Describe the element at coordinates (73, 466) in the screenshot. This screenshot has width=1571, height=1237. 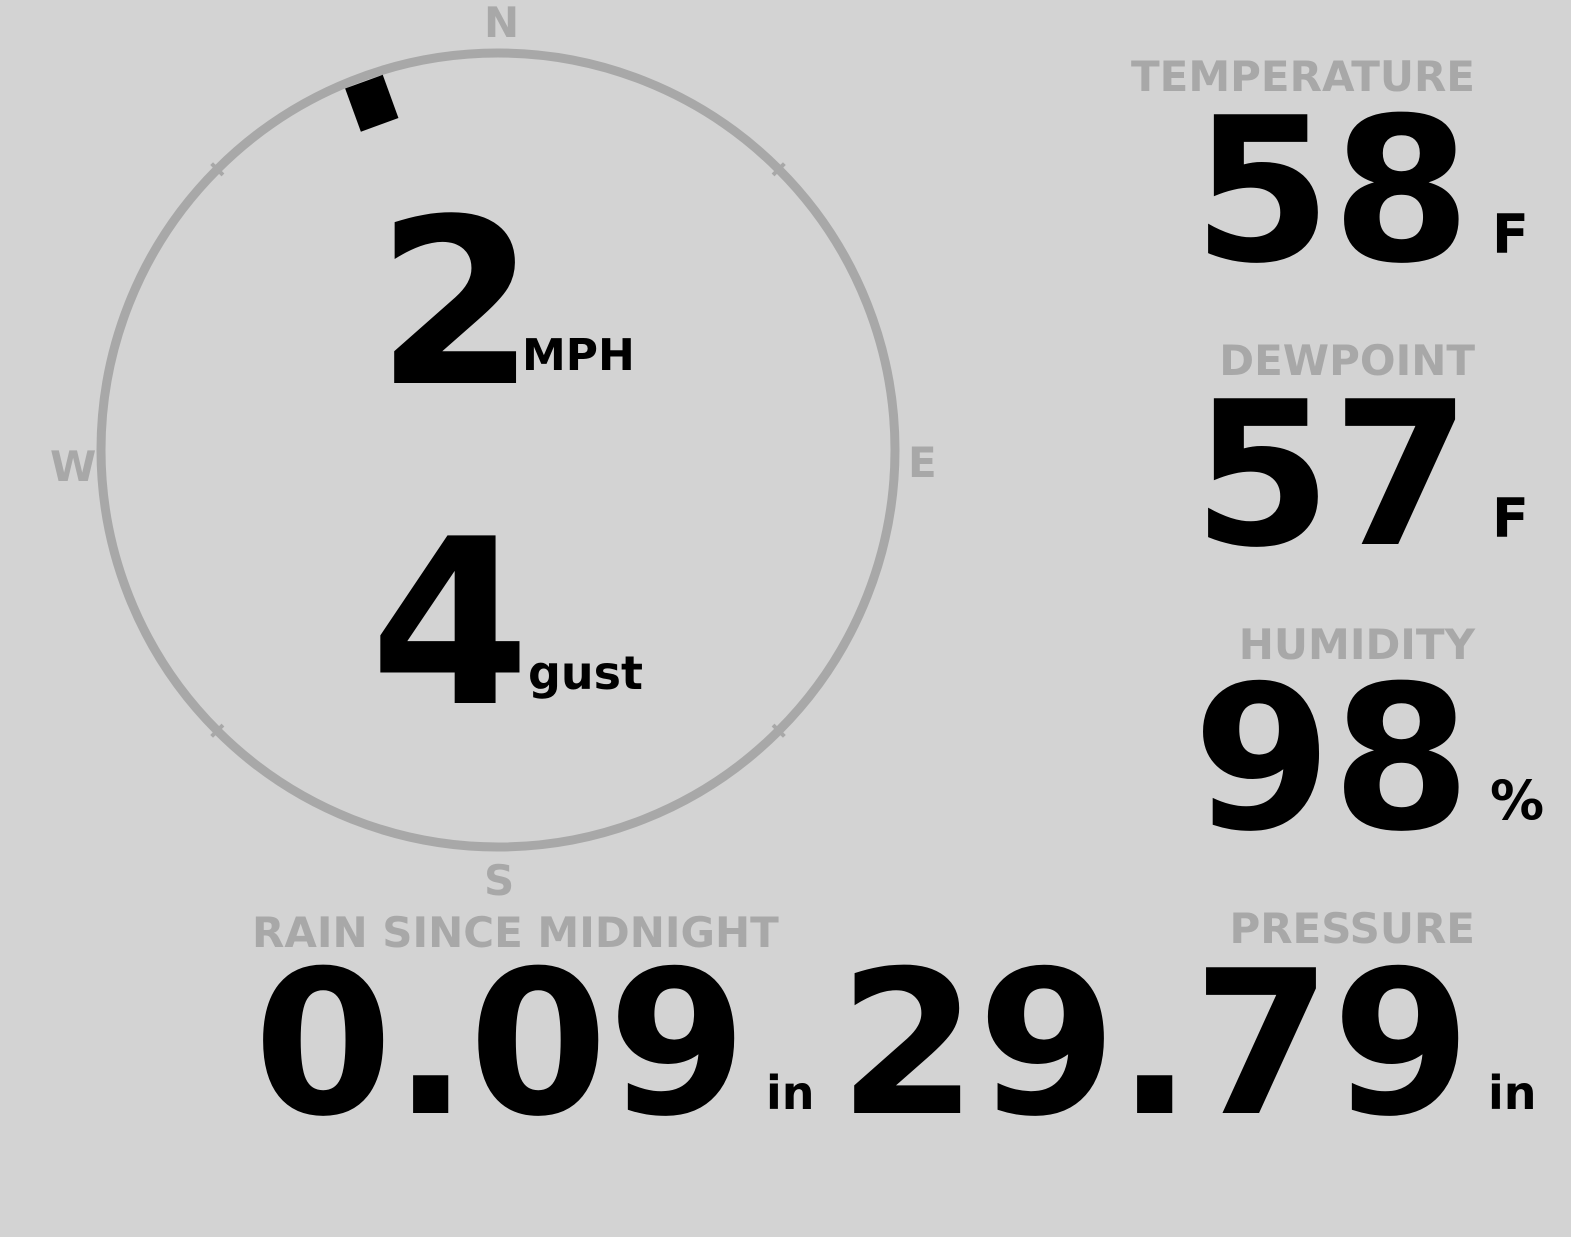
I see `compass-west-label: W` at that location.